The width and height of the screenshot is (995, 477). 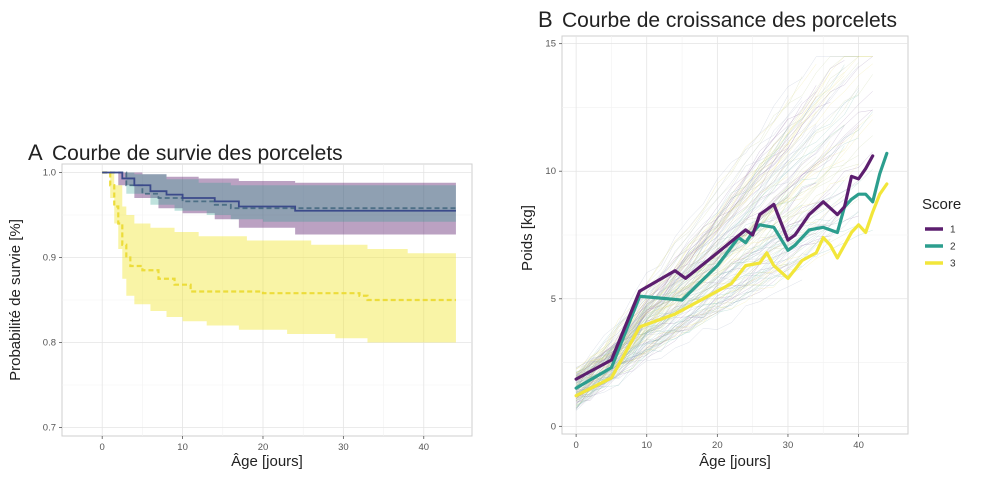 What do you see at coordinates (553, 299) in the screenshot?
I see `panel-b-y-tick-label: 5` at bounding box center [553, 299].